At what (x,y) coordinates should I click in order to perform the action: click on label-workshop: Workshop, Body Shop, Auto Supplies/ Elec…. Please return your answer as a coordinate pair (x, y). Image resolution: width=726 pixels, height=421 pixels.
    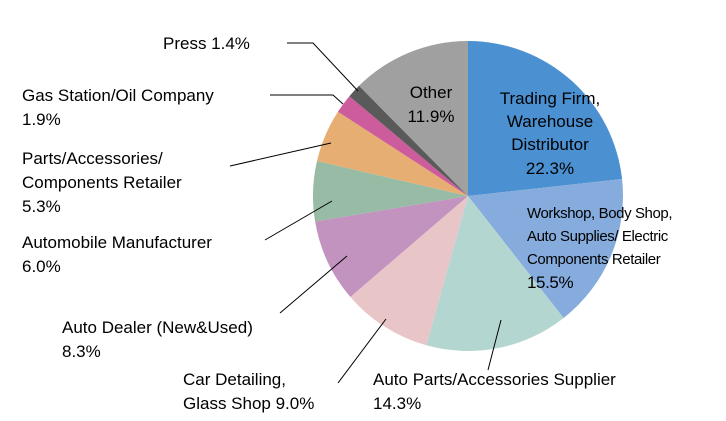
    Looking at the image, I should click on (600, 248).